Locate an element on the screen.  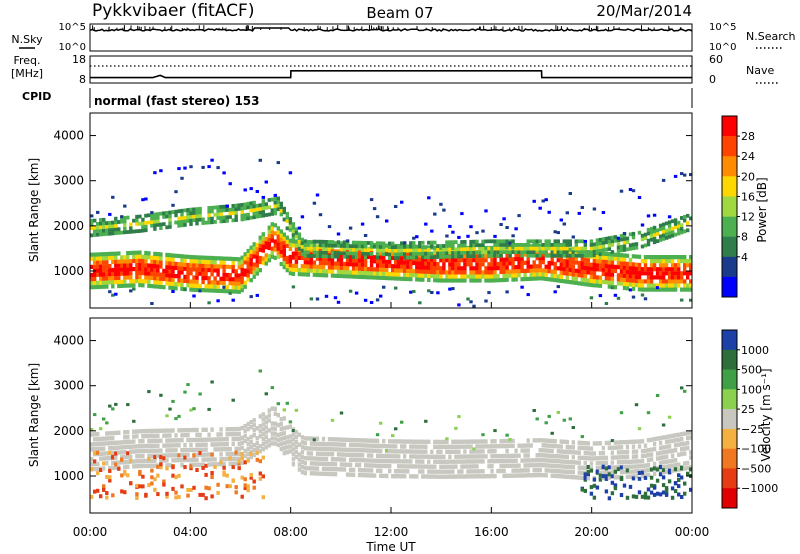
date-title: 20/Mar/2014 is located at coordinates (644, 11).